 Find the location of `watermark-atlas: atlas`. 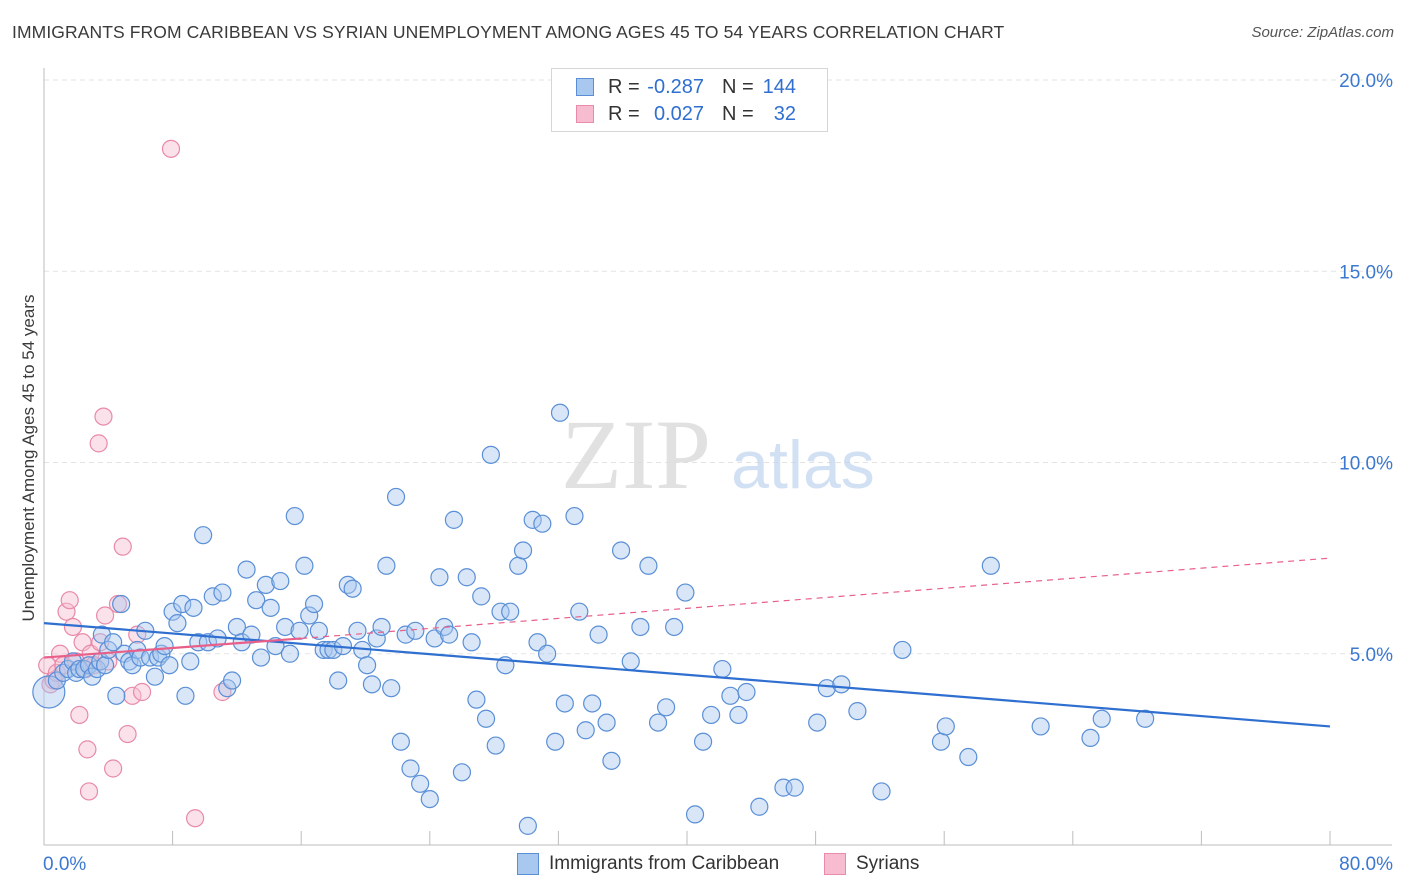

watermark-atlas: atlas is located at coordinates (803, 465).